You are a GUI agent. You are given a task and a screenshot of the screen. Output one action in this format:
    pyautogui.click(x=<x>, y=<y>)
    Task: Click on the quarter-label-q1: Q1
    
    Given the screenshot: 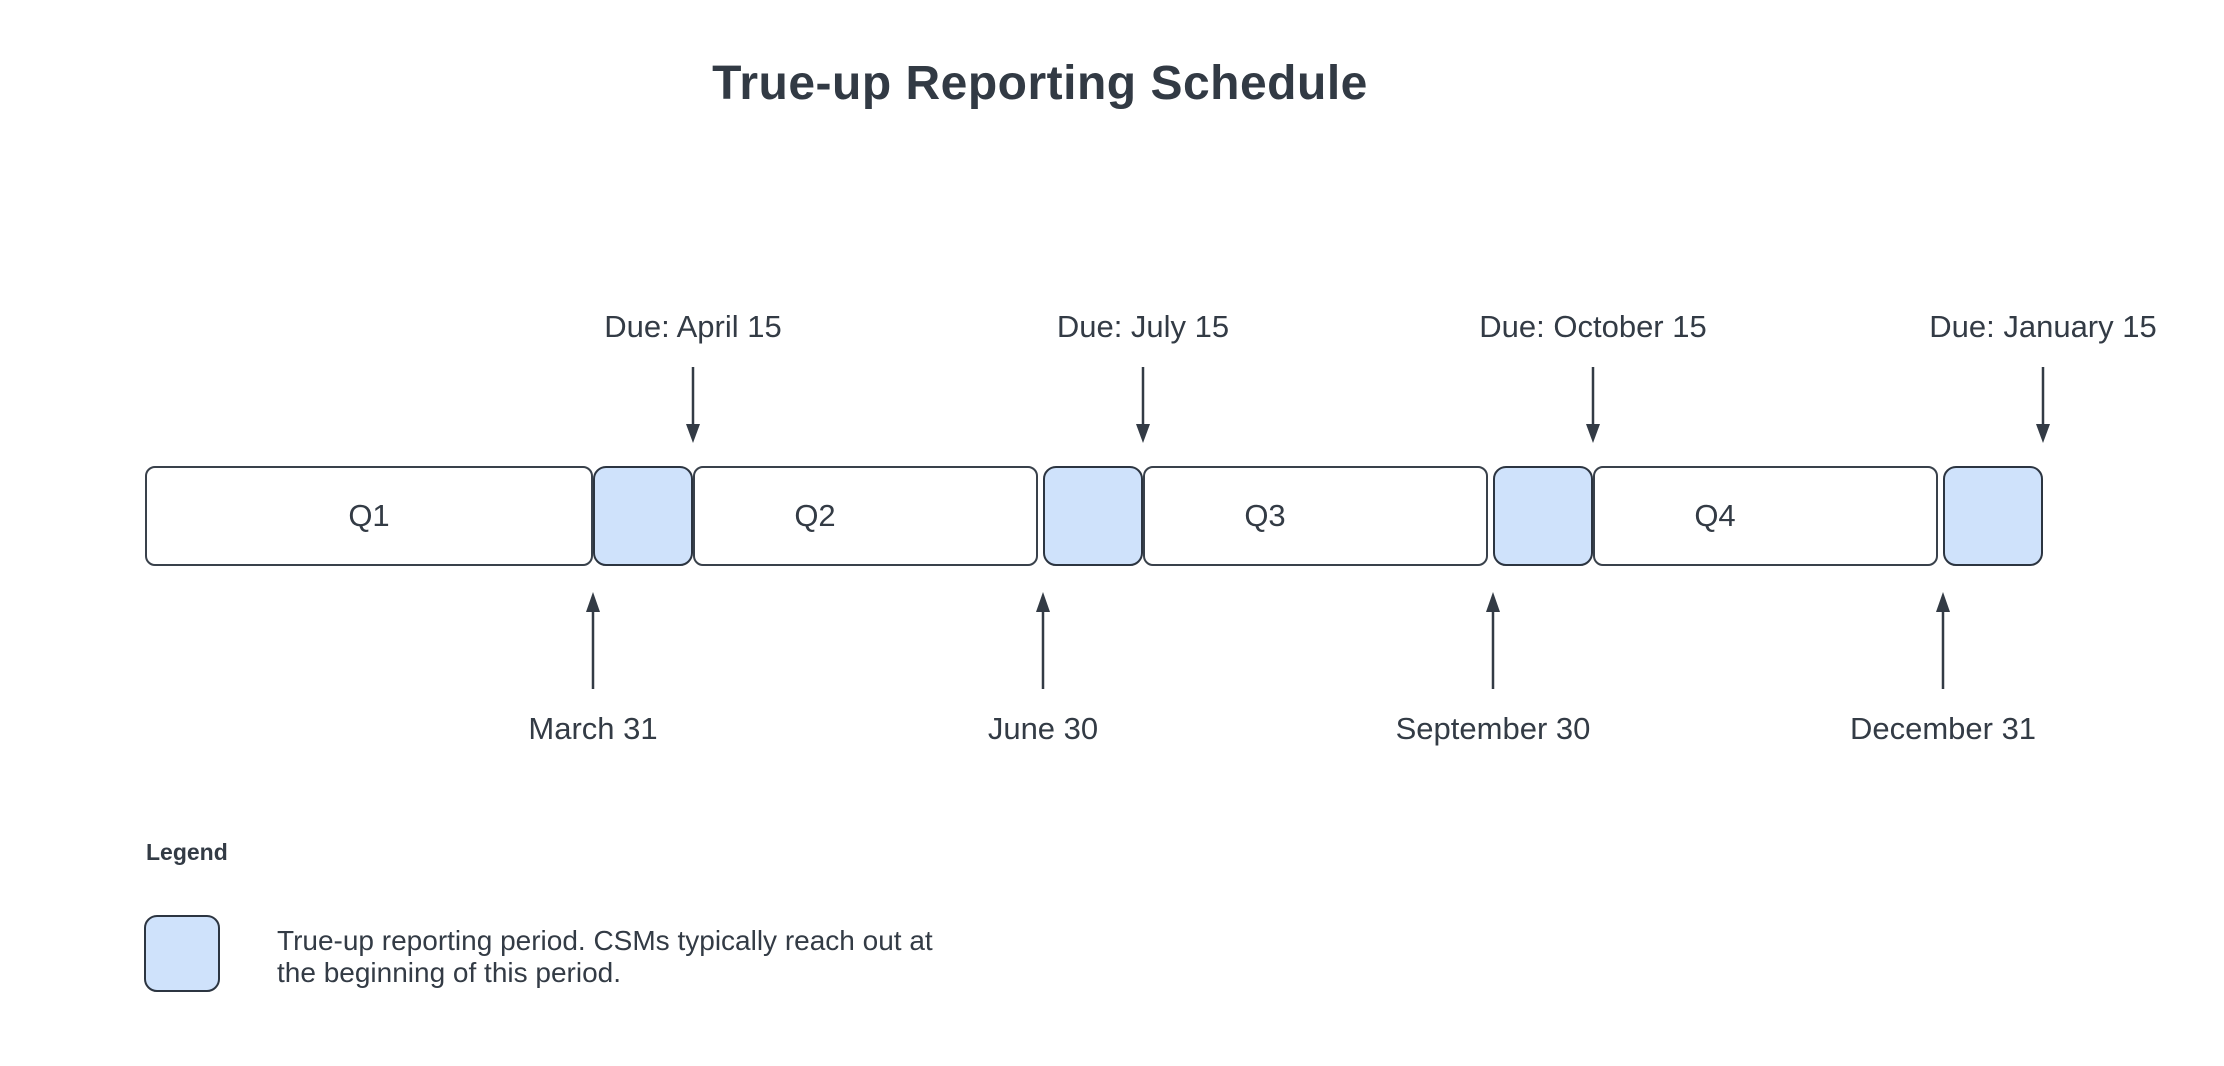 What is the action you would take?
    pyautogui.click(x=369, y=515)
    